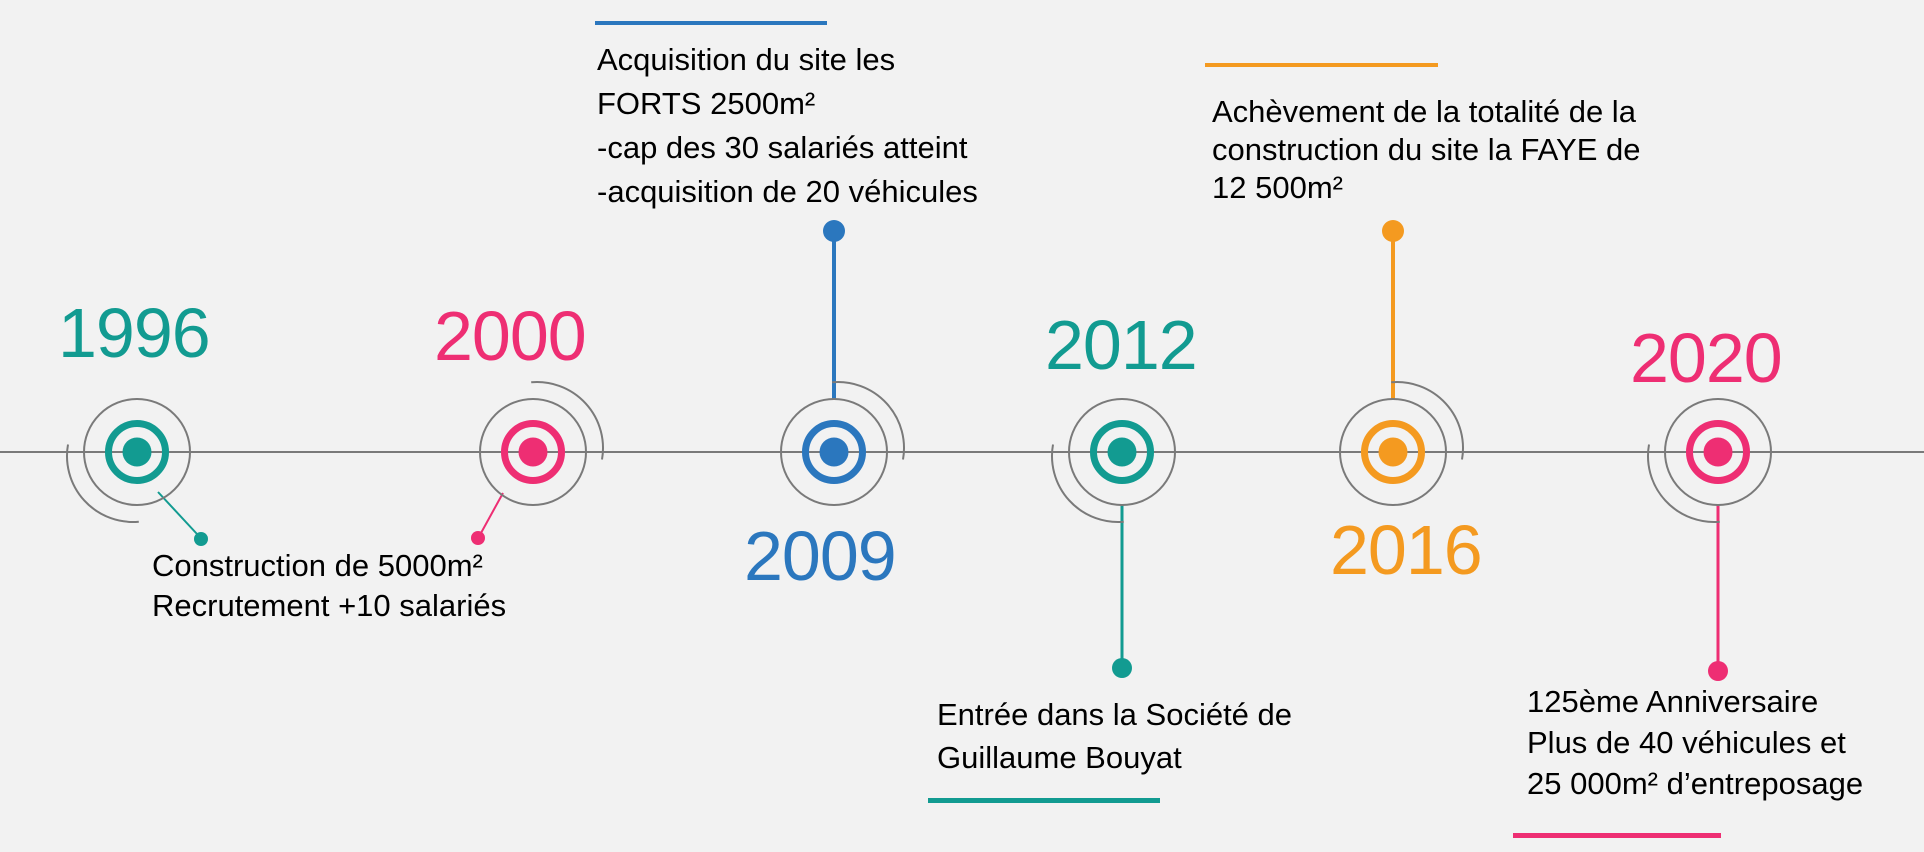 This screenshot has height=852, width=1924. What do you see at coordinates (1277, 187) in the screenshot?
I see `description-line: 12 500m²` at bounding box center [1277, 187].